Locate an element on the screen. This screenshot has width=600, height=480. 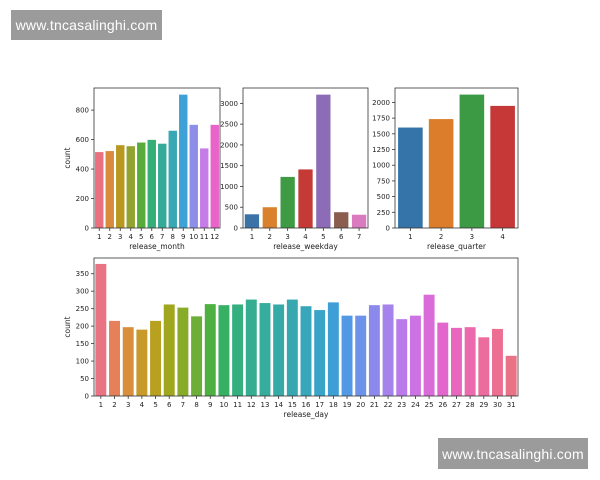
x-tick-label: 21 is located at coordinates (374, 405).